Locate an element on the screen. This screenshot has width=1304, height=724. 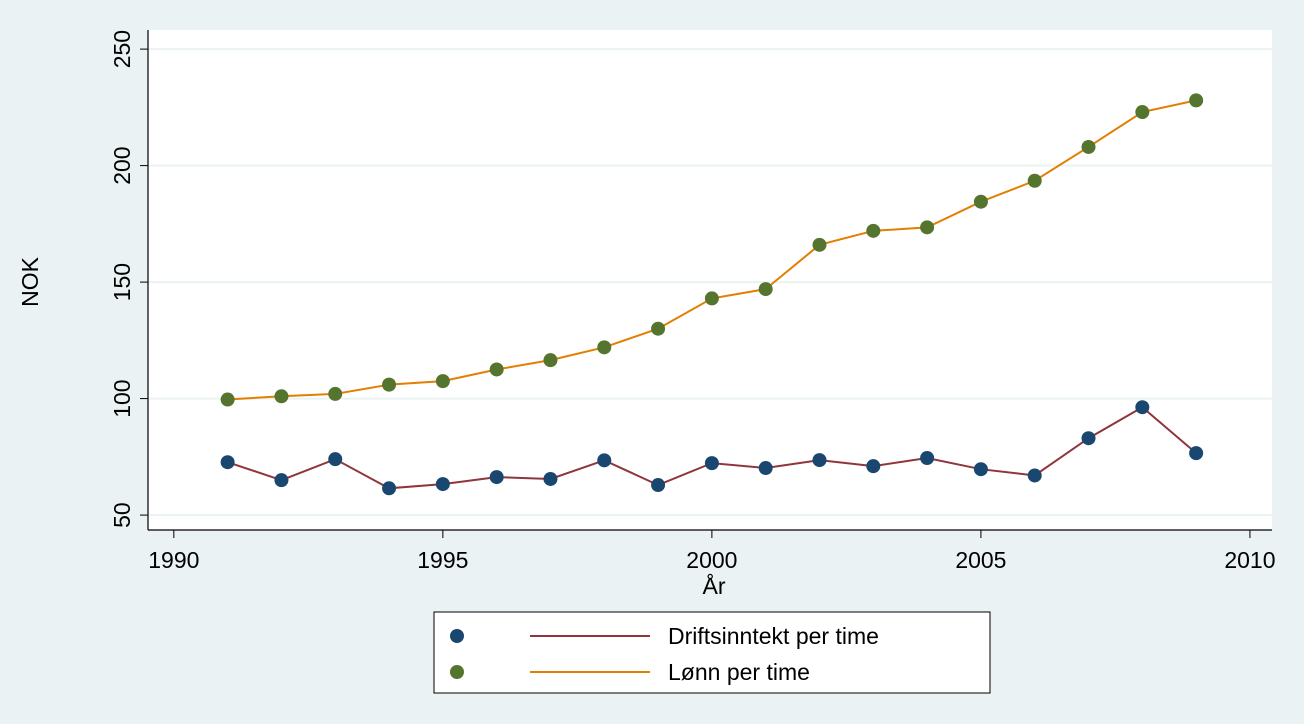
y-tick-label: 150 is located at coordinates (122, 282).